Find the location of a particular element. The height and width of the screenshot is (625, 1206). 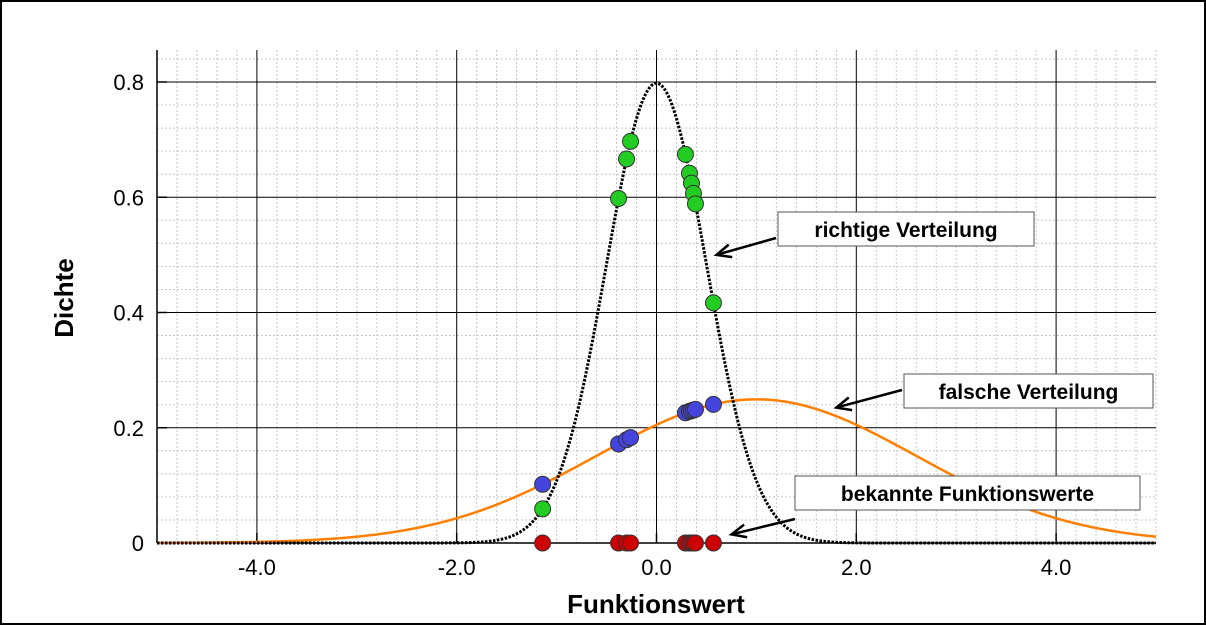

x-tick-label: 2.0 is located at coordinates (856, 567).